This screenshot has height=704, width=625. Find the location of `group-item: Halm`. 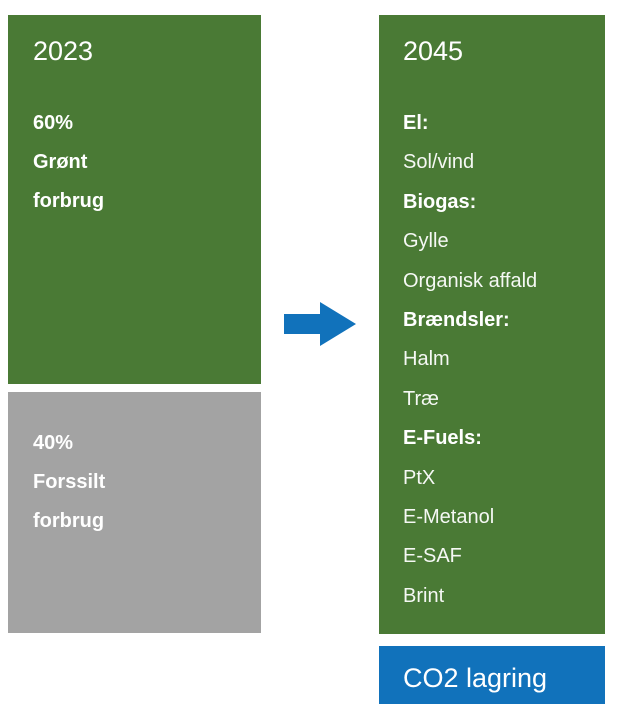

group-item: Halm is located at coordinates (426, 359).